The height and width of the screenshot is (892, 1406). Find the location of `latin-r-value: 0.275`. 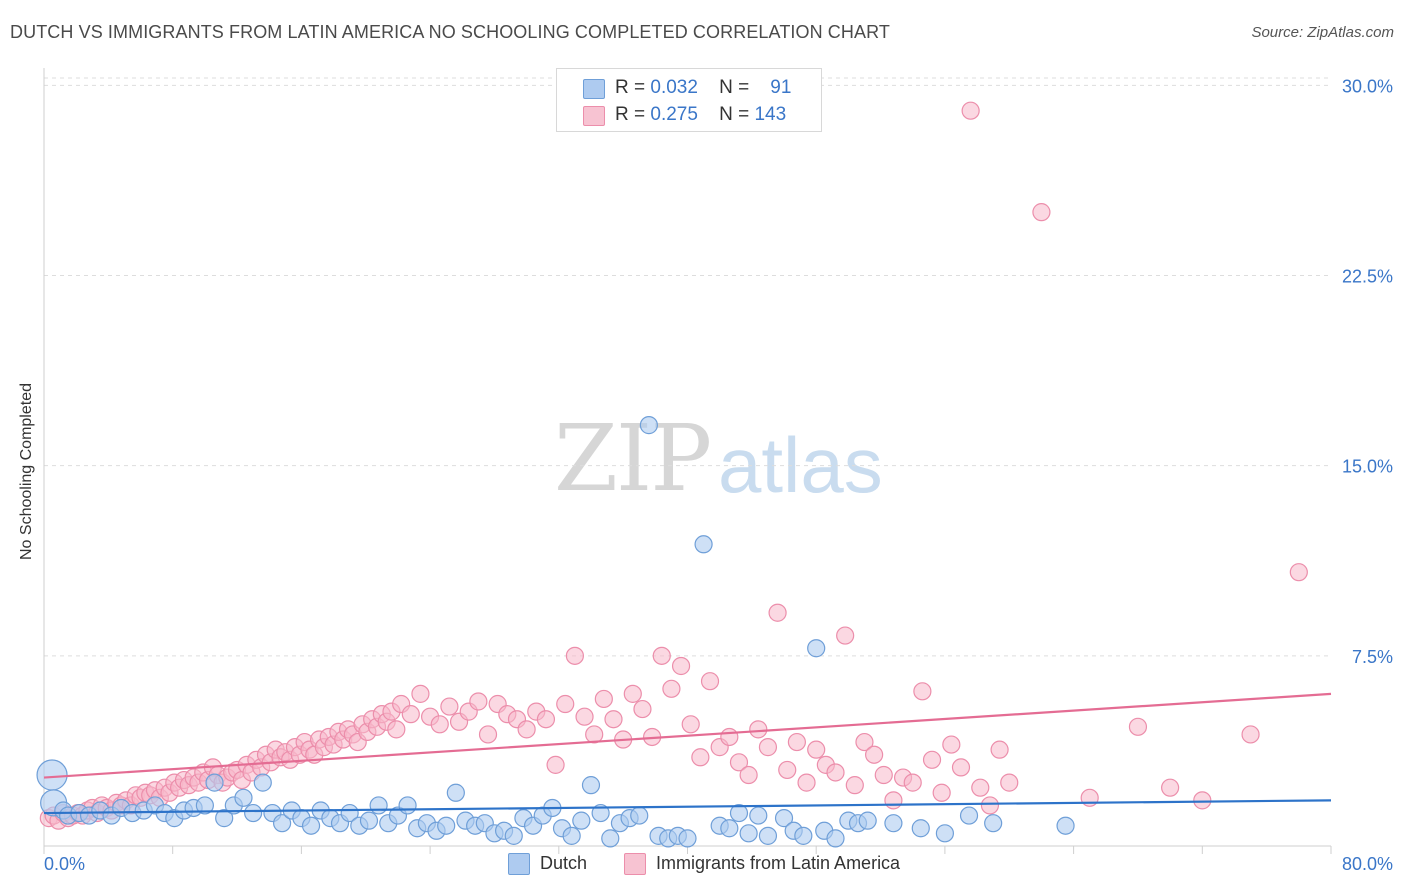

latin-r-value: 0.275 is located at coordinates (674, 114).